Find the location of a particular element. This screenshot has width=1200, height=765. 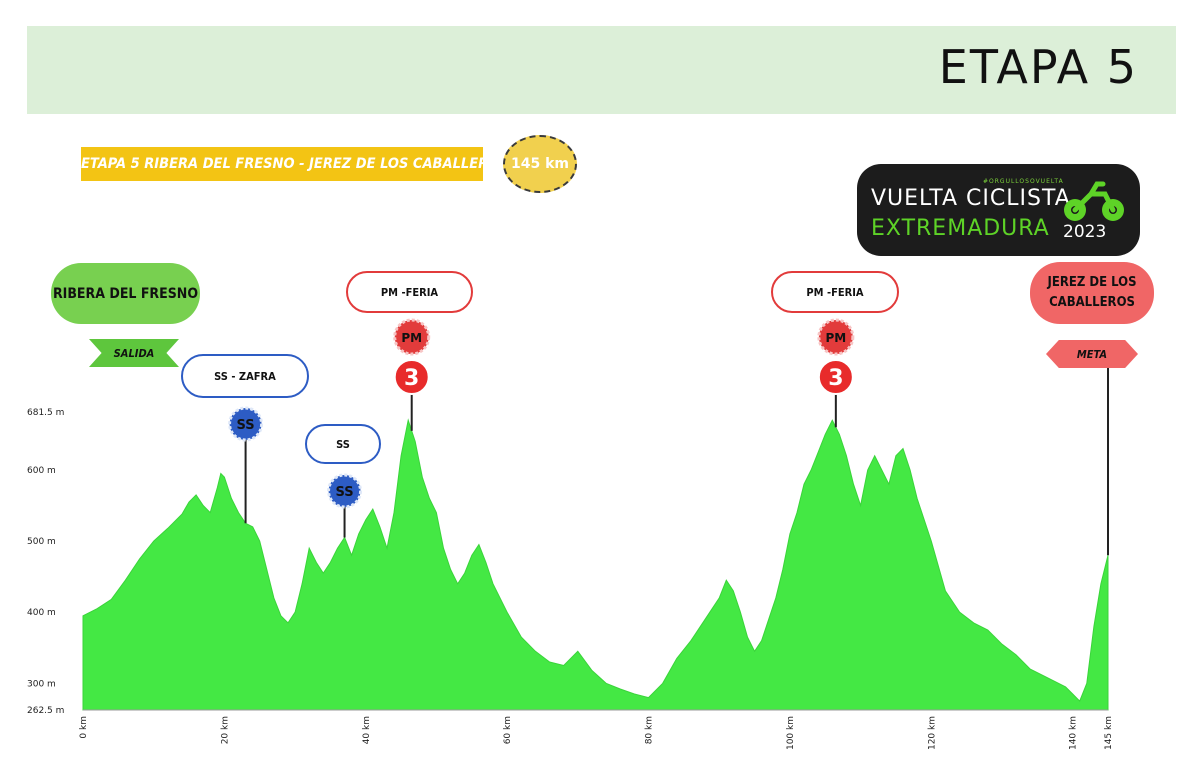

bicycle-icon is located at coordinates (1094, 201).